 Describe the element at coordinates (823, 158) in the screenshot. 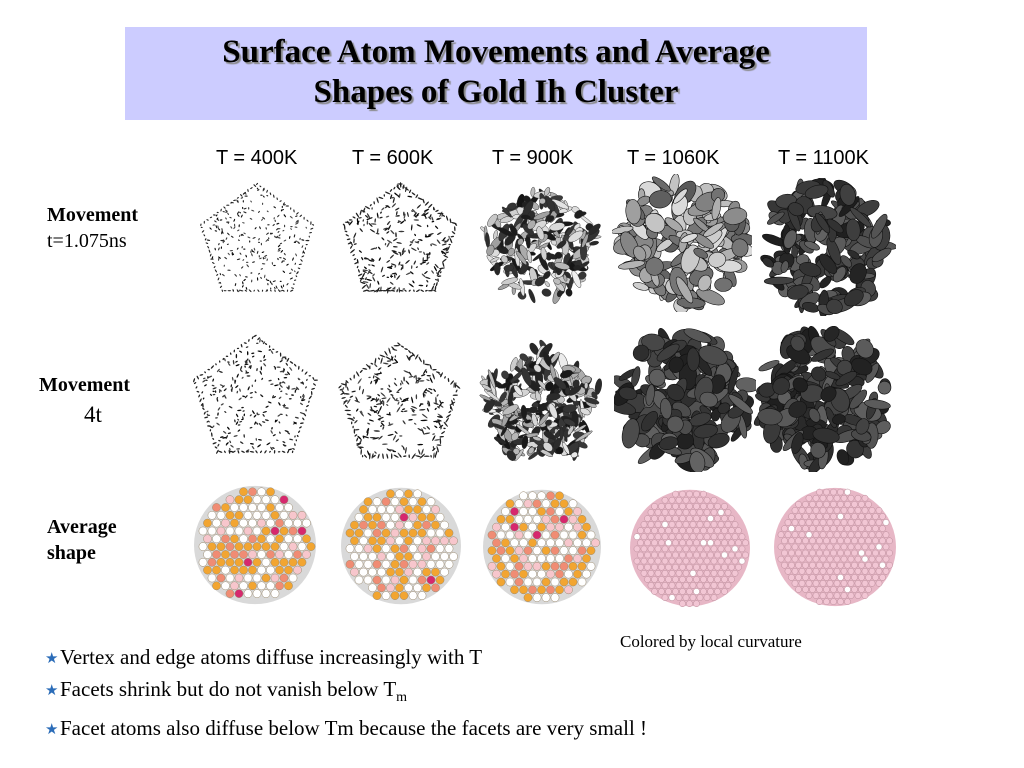

I see `temp-label-1100k: T = 1100K` at that location.